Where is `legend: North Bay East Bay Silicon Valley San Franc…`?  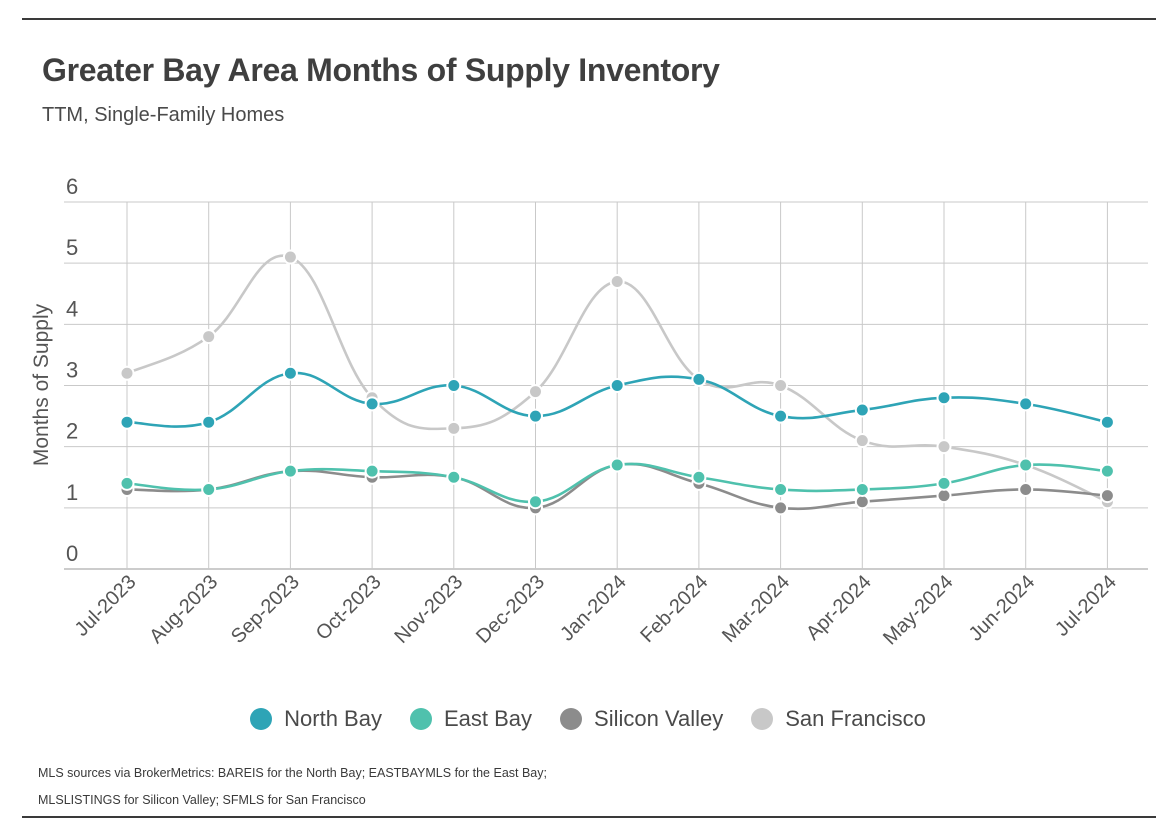
legend: North Bay East Bay Silicon Valley San Franc… is located at coordinates (588, 719).